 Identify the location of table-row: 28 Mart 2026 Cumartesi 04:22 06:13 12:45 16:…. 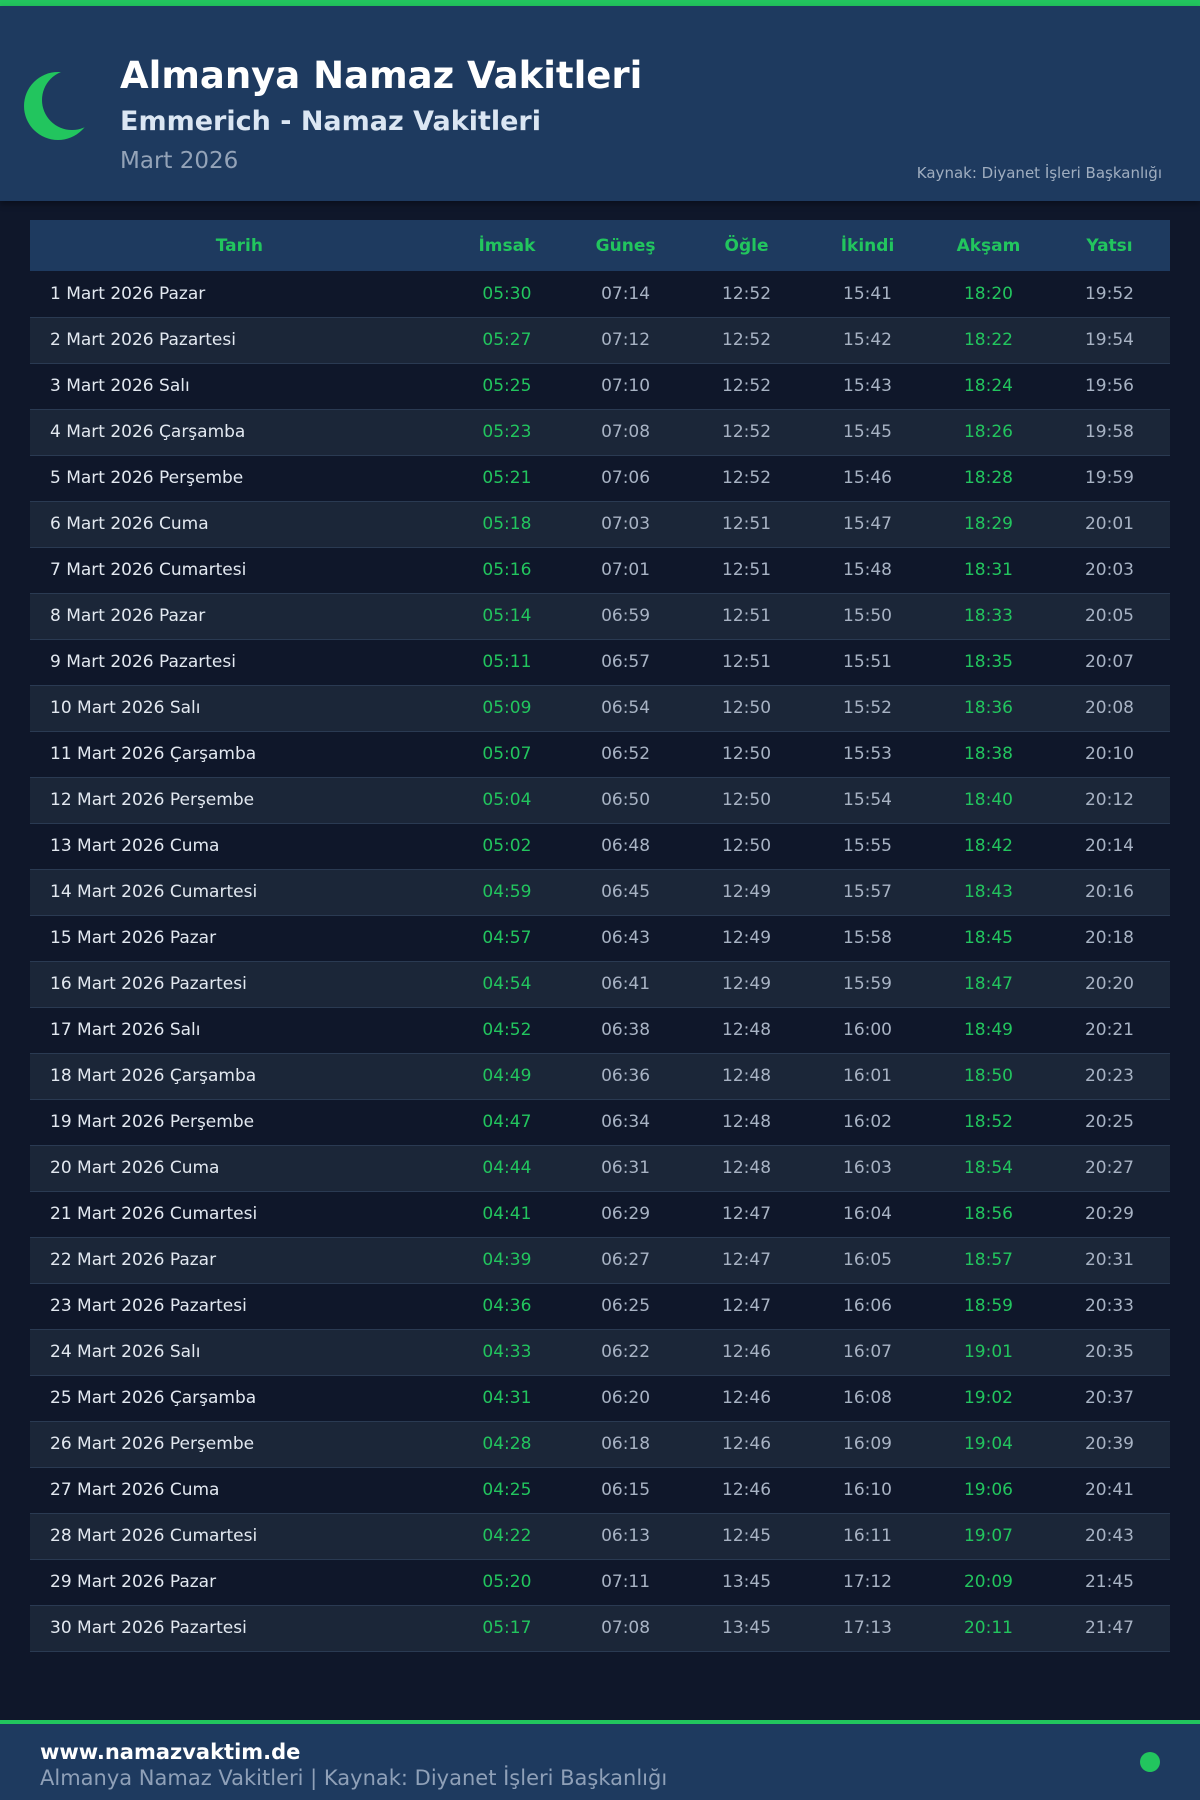
(600, 1536).